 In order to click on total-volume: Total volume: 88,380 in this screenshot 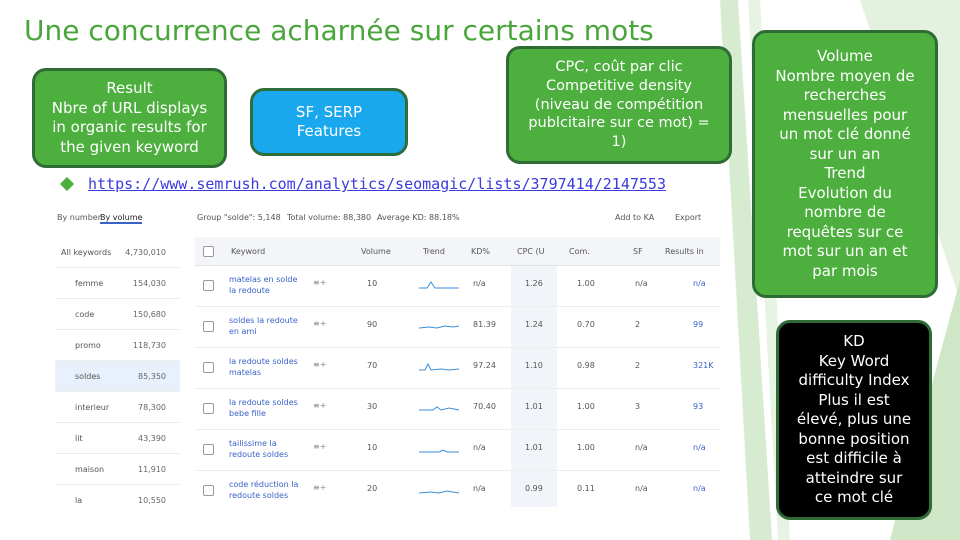, I will do `click(329, 217)`.